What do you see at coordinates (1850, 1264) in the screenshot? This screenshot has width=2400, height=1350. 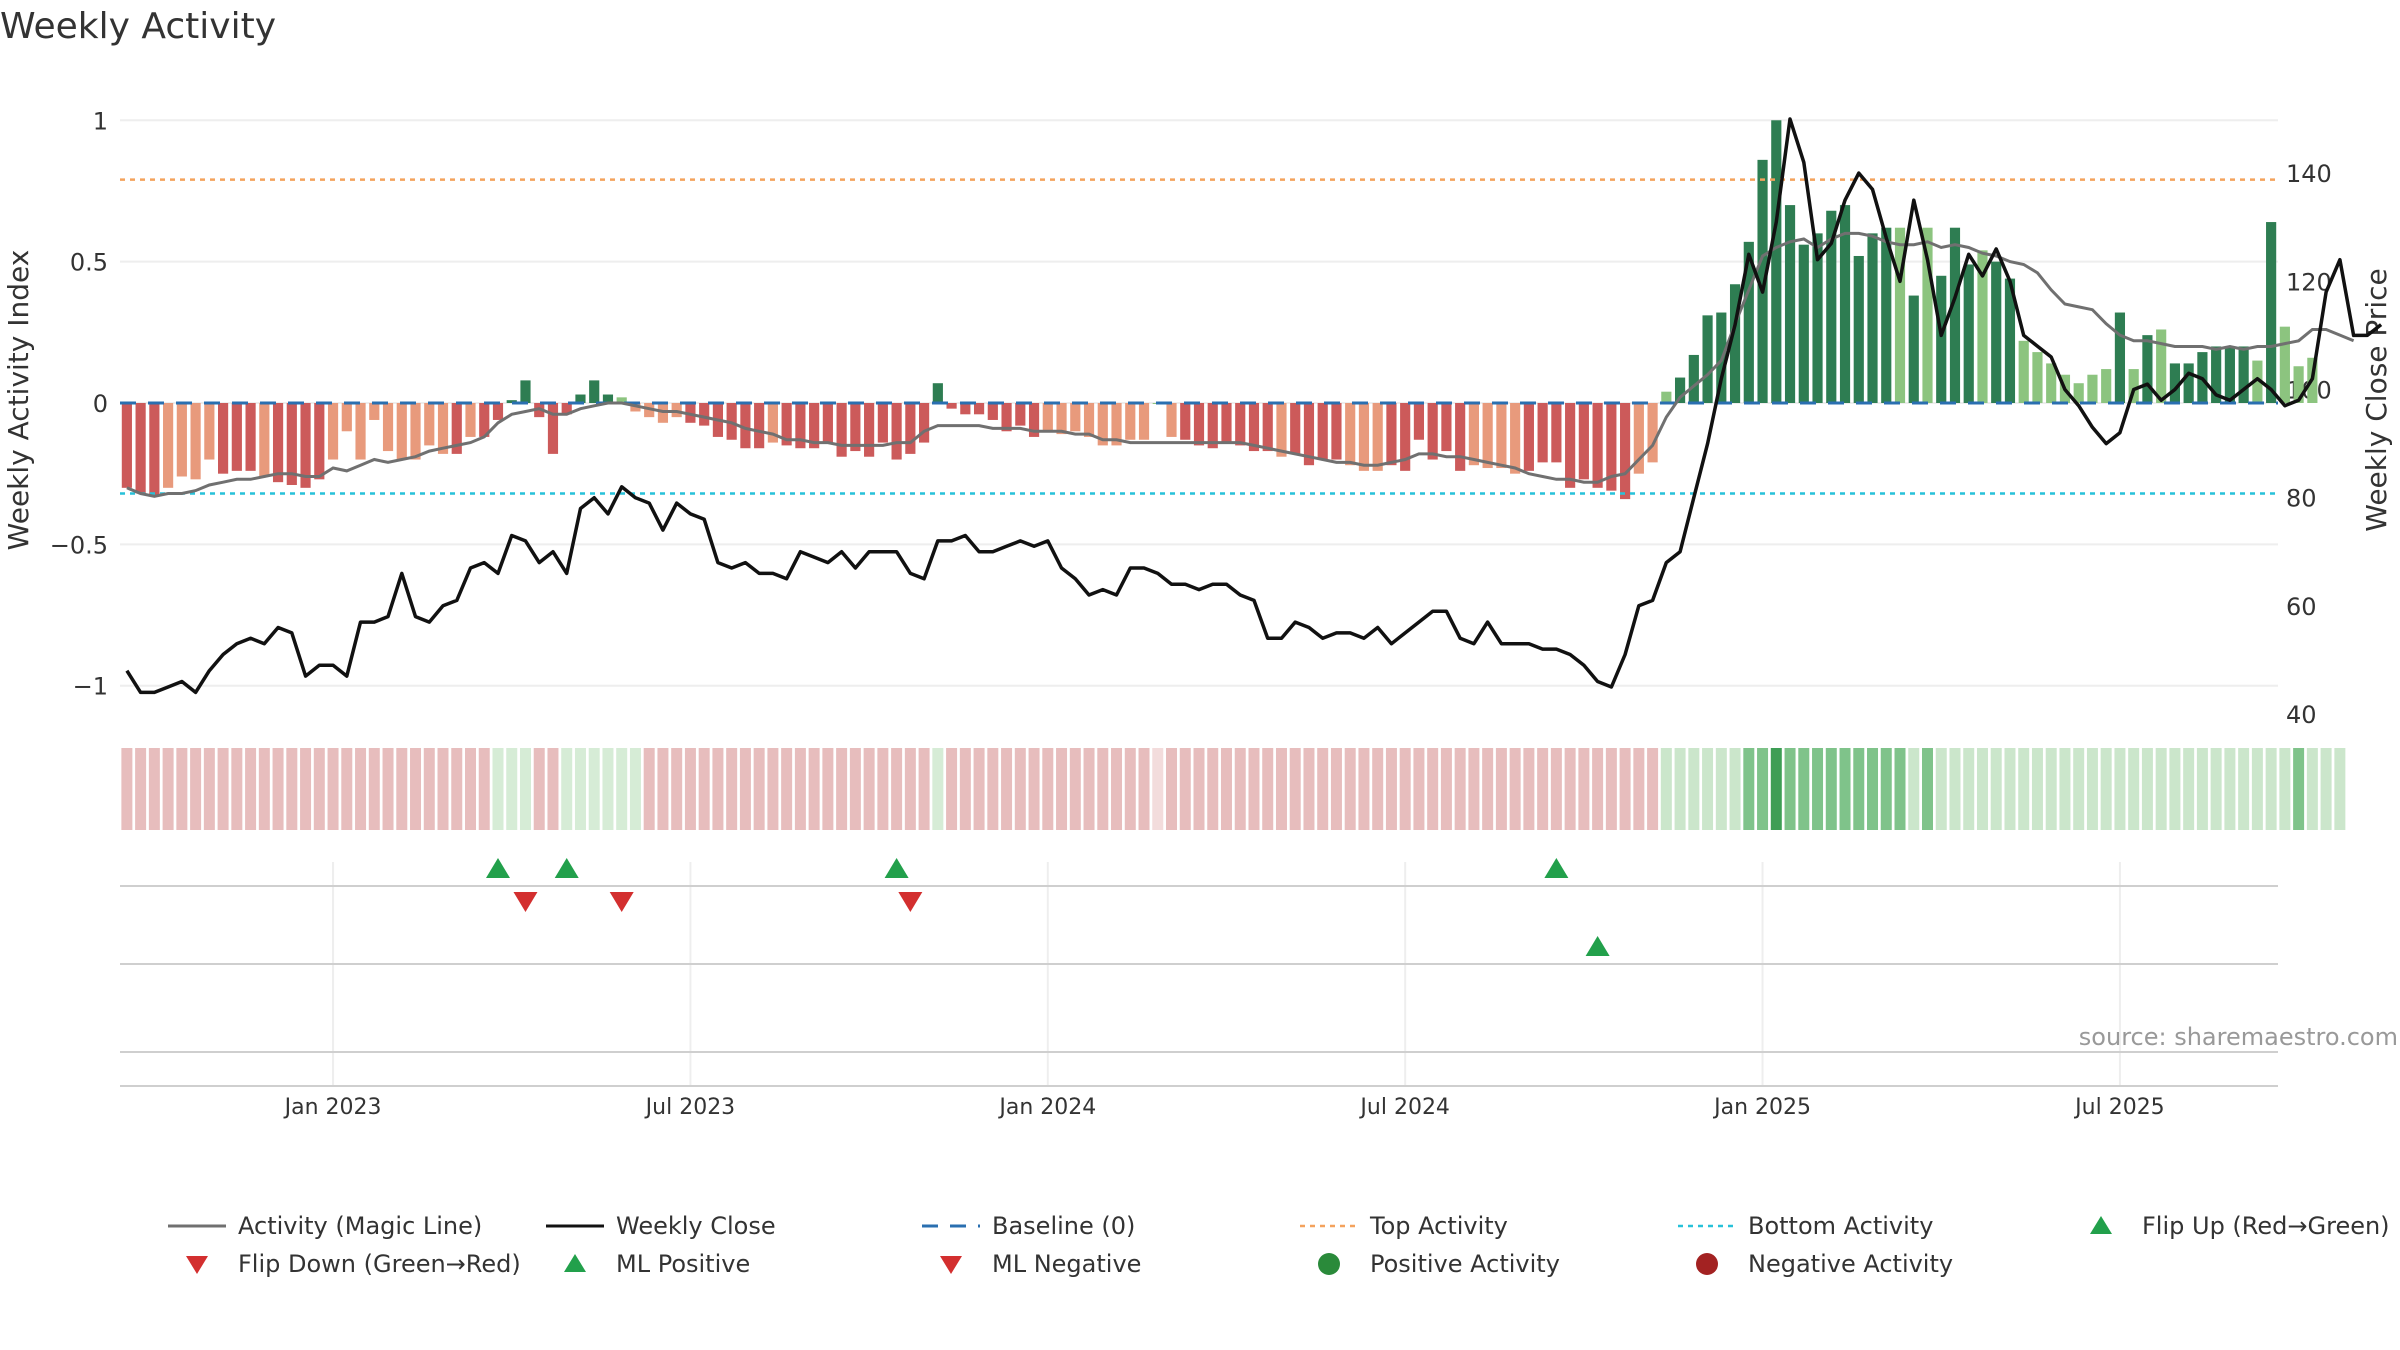 I see `legend-label: Negative Activity` at bounding box center [1850, 1264].